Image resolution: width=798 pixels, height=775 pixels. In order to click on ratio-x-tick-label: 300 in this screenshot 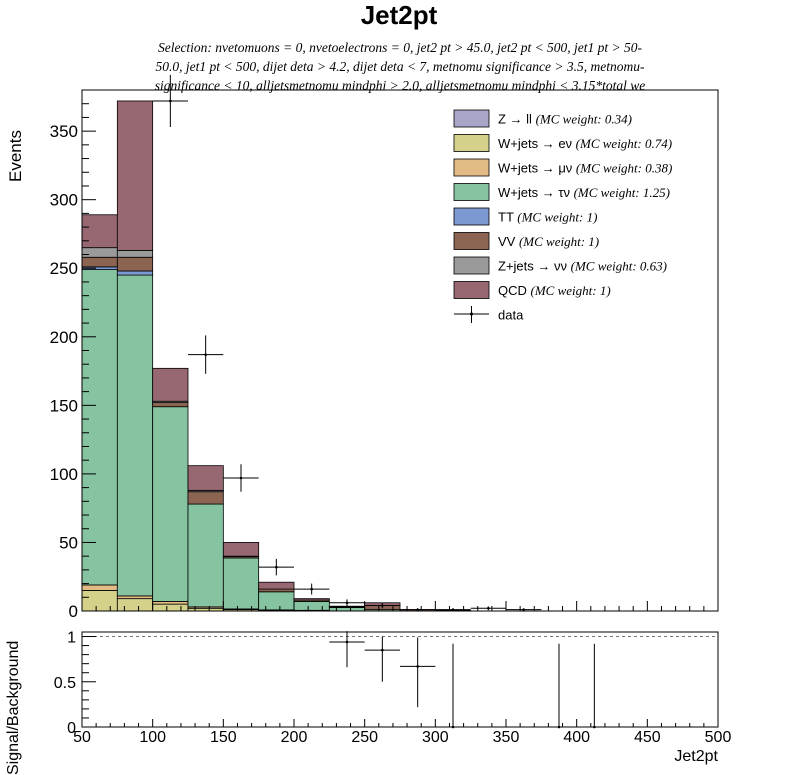, I will do `click(435, 737)`.